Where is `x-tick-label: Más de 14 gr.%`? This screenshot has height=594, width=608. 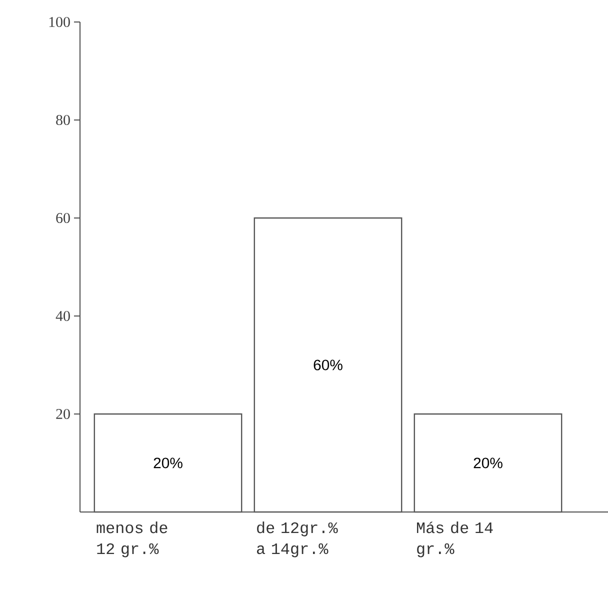 x-tick-label: Más de 14 gr.% is located at coordinates (455, 540).